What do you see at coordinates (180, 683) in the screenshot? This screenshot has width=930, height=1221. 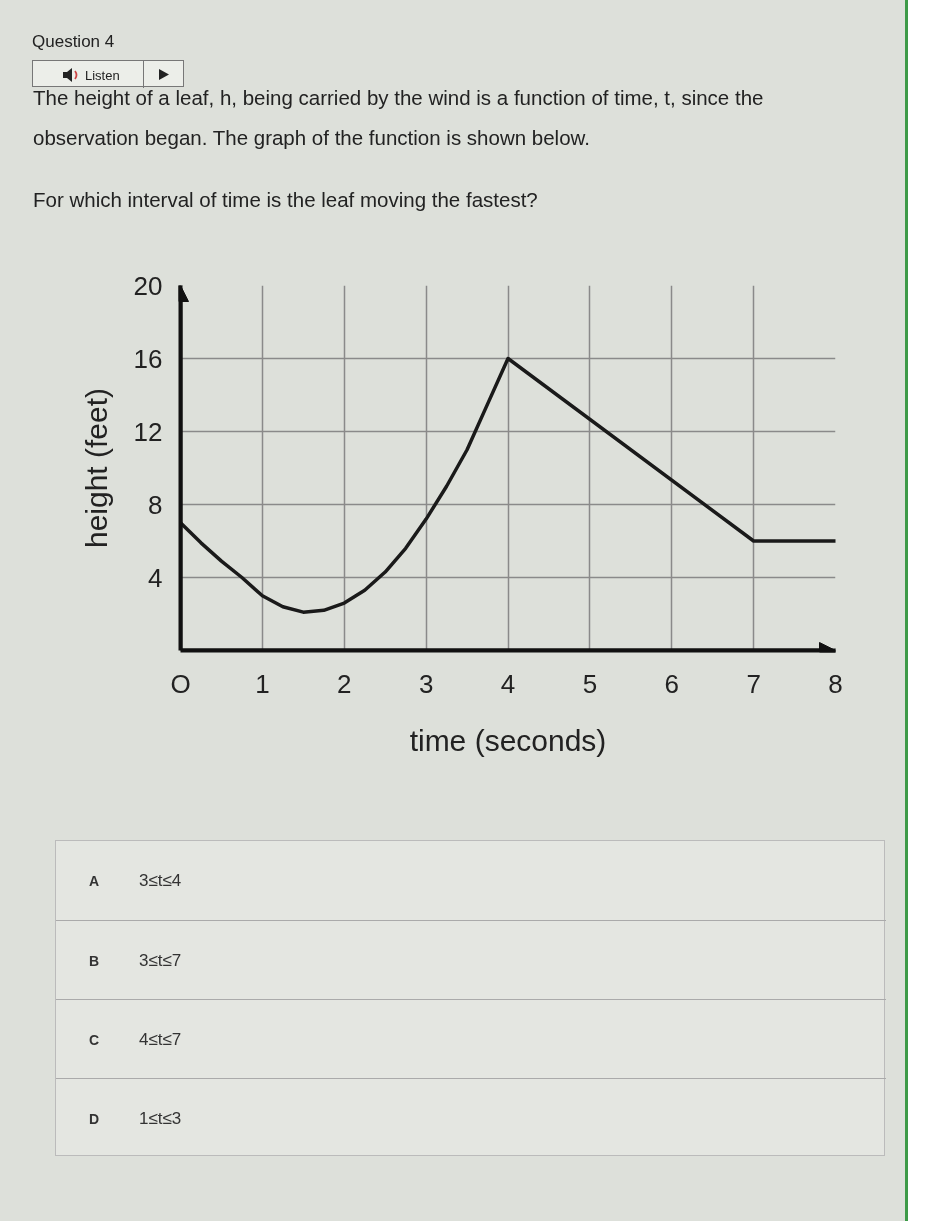 I see `x-tick-label: O` at bounding box center [180, 683].